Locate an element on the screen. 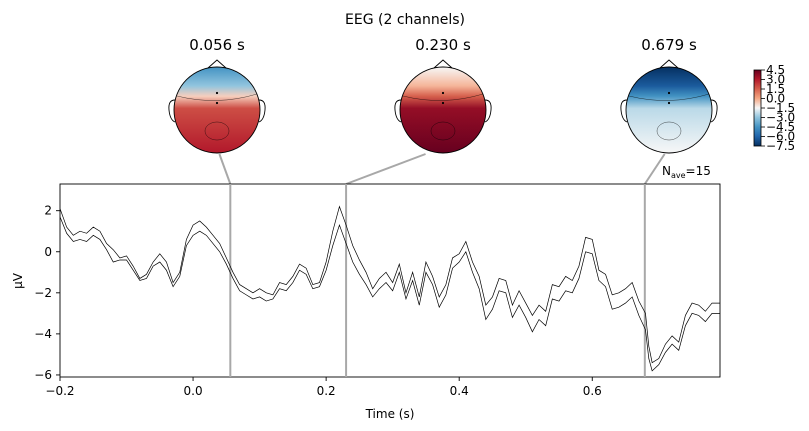  time-connectors is located at coordinates (442, 169).